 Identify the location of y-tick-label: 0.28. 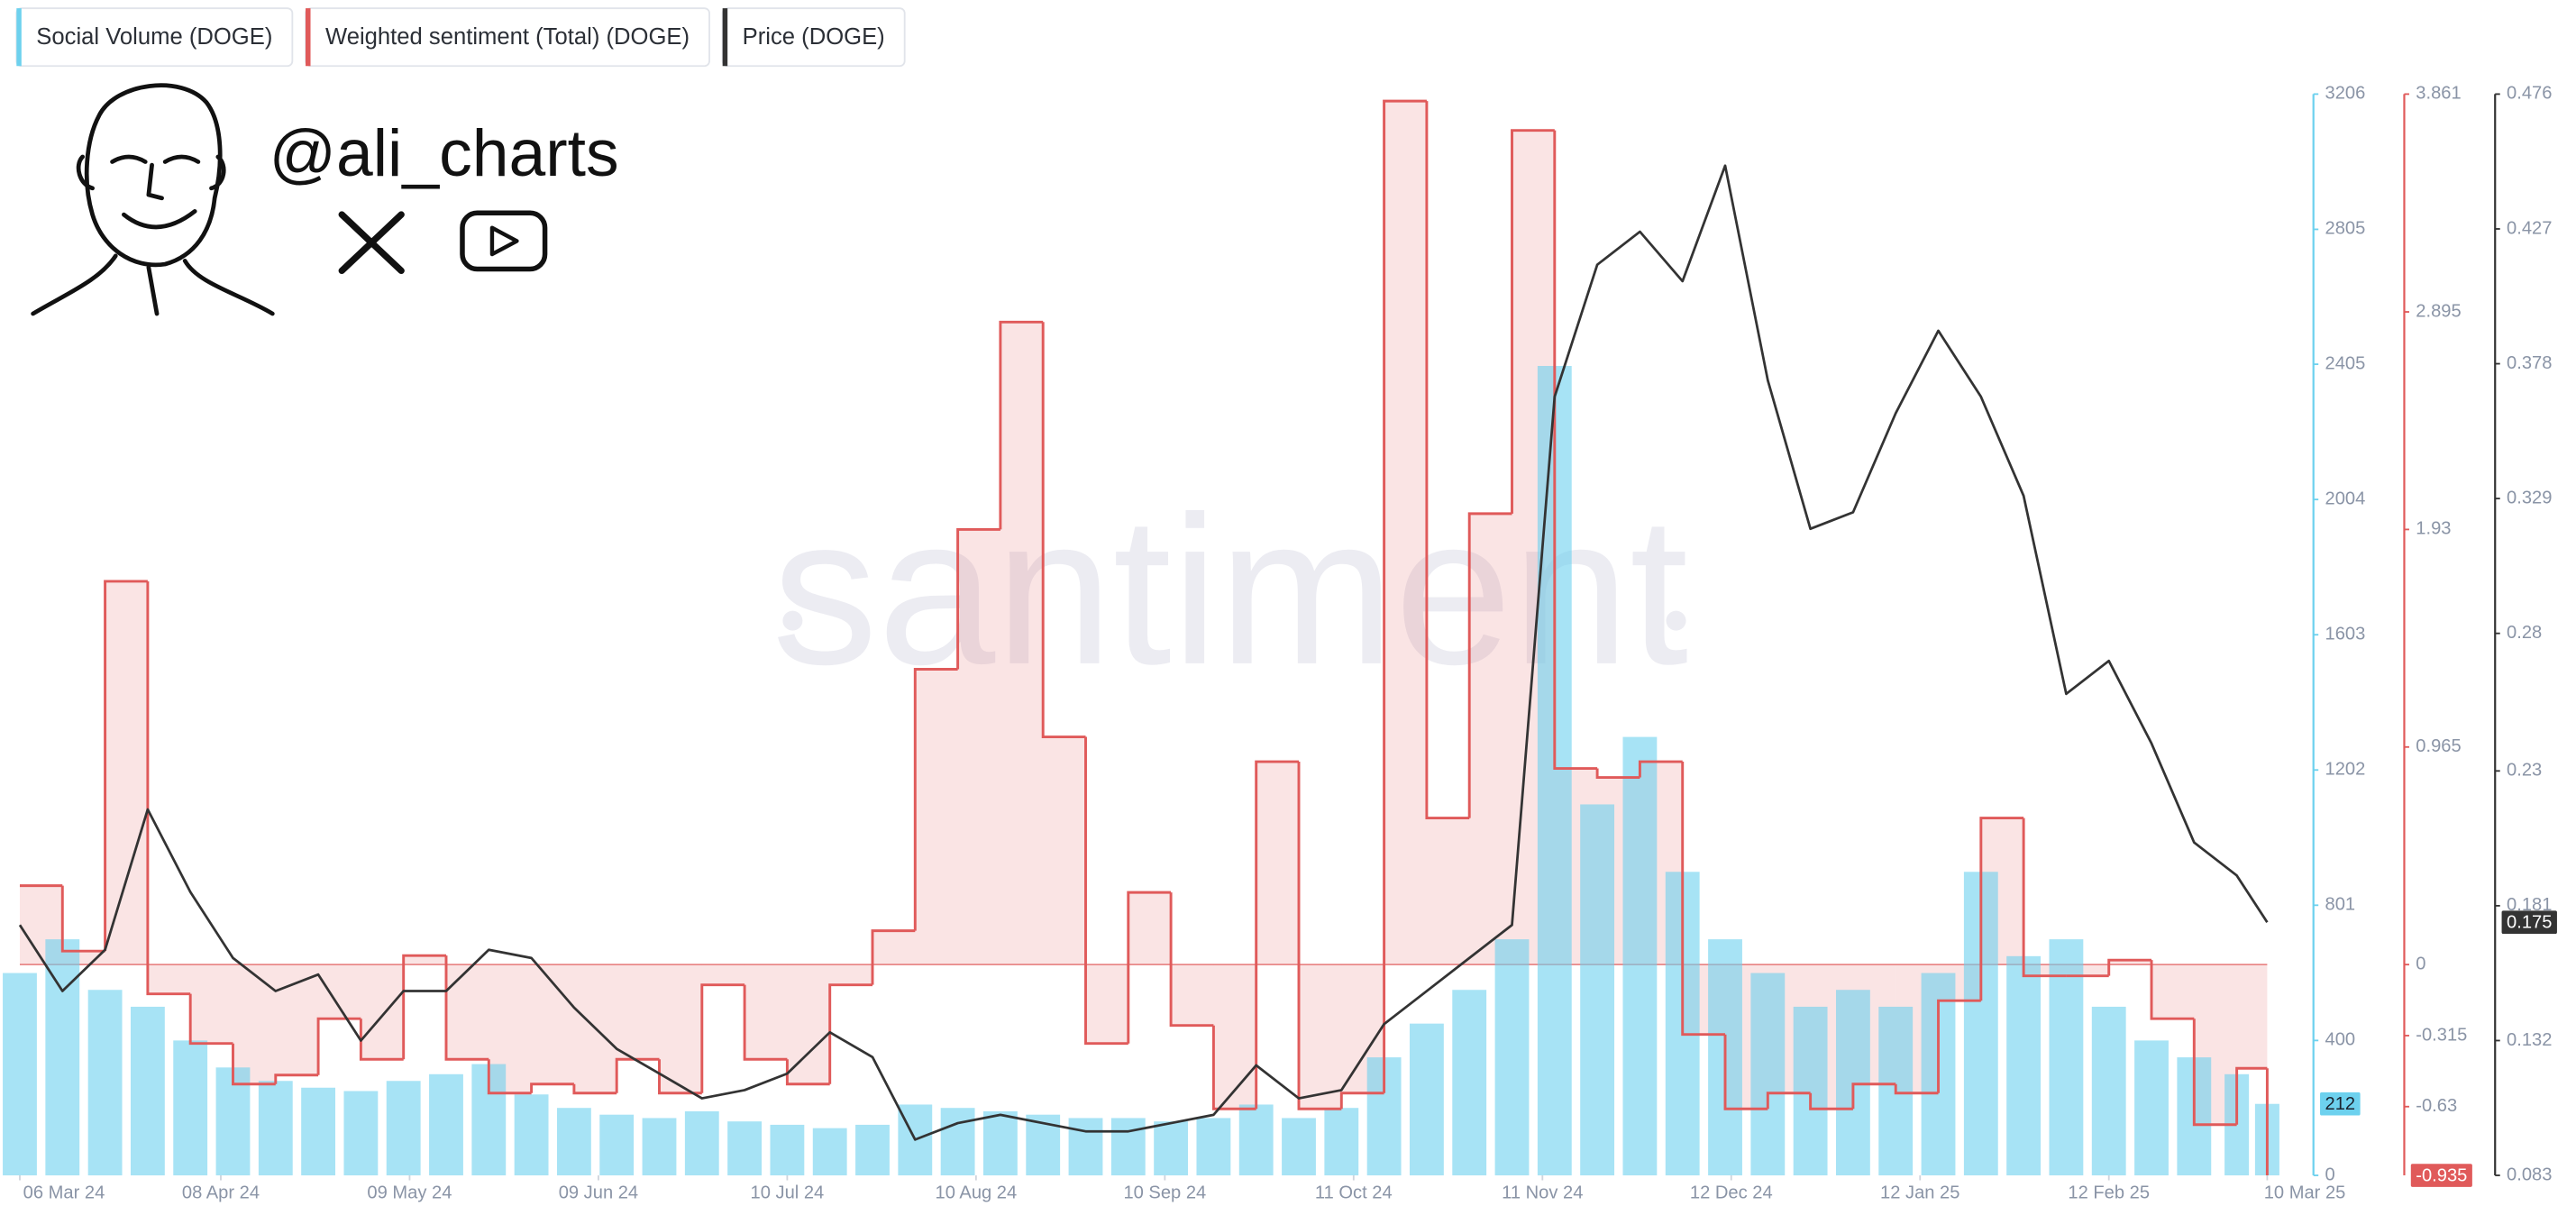
(2524, 633).